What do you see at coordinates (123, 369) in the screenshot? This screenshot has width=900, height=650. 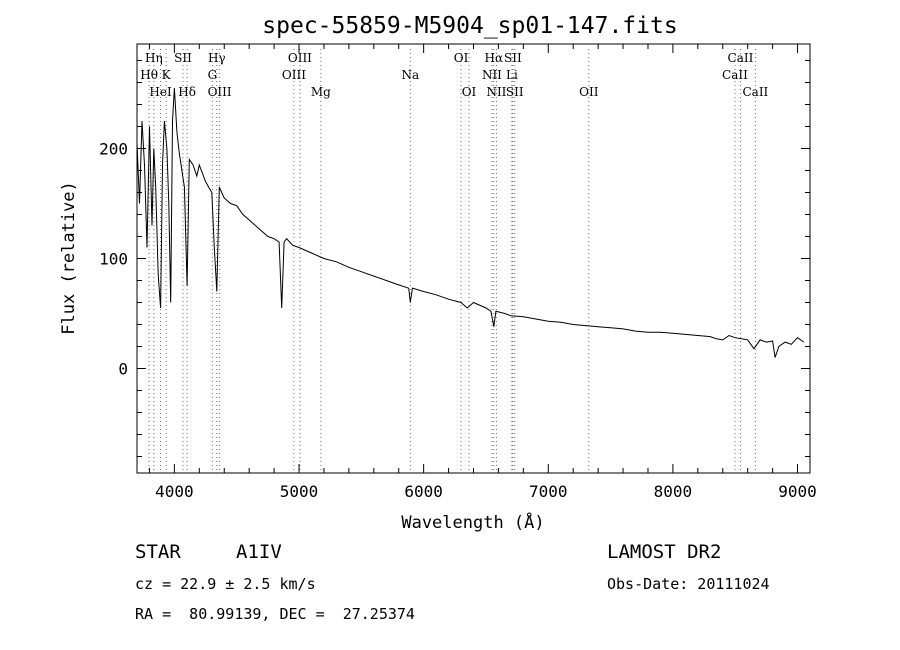 I see `y-tick-label: 0` at bounding box center [123, 369].